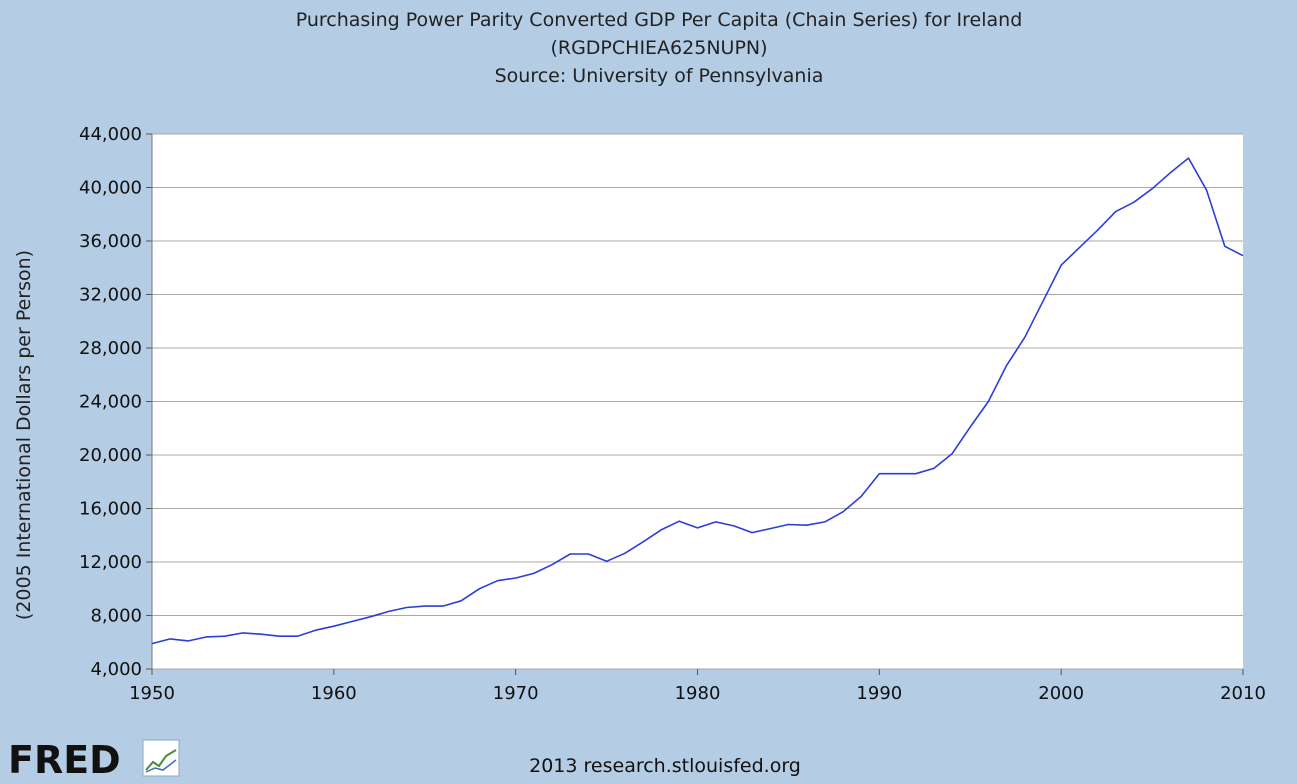 The image size is (1297, 784). What do you see at coordinates (116, 669) in the screenshot?
I see `y-tick-label: 4,000` at bounding box center [116, 669].